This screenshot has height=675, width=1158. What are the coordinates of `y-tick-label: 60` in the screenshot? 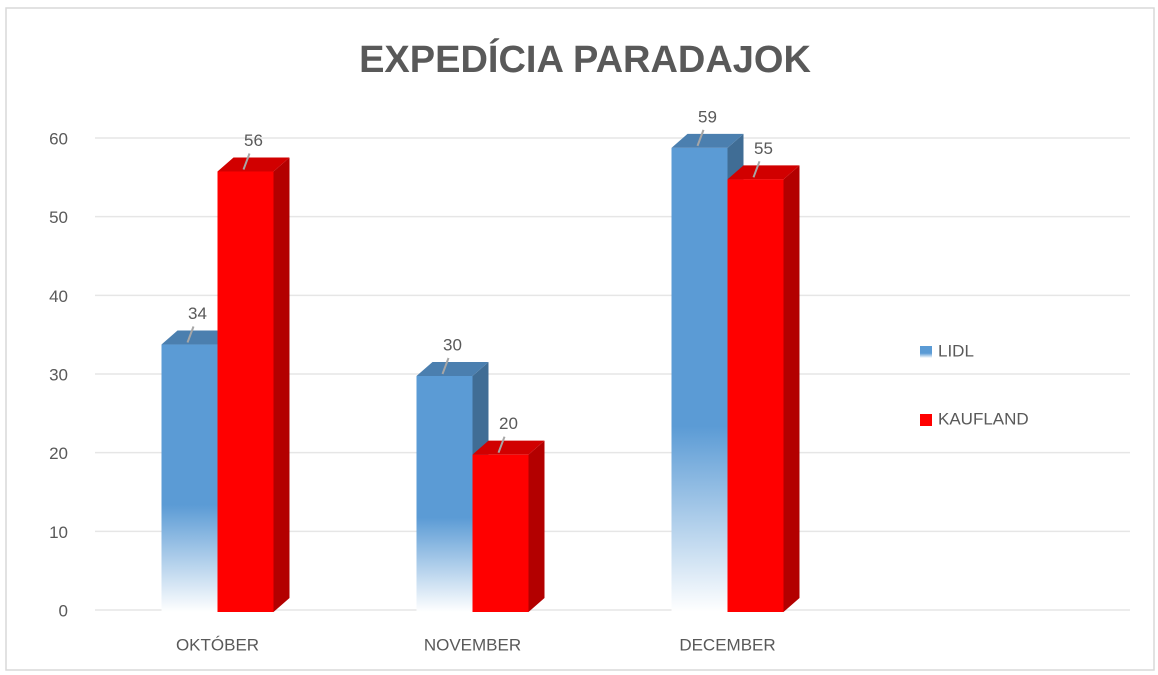 It's located at (58, 138).